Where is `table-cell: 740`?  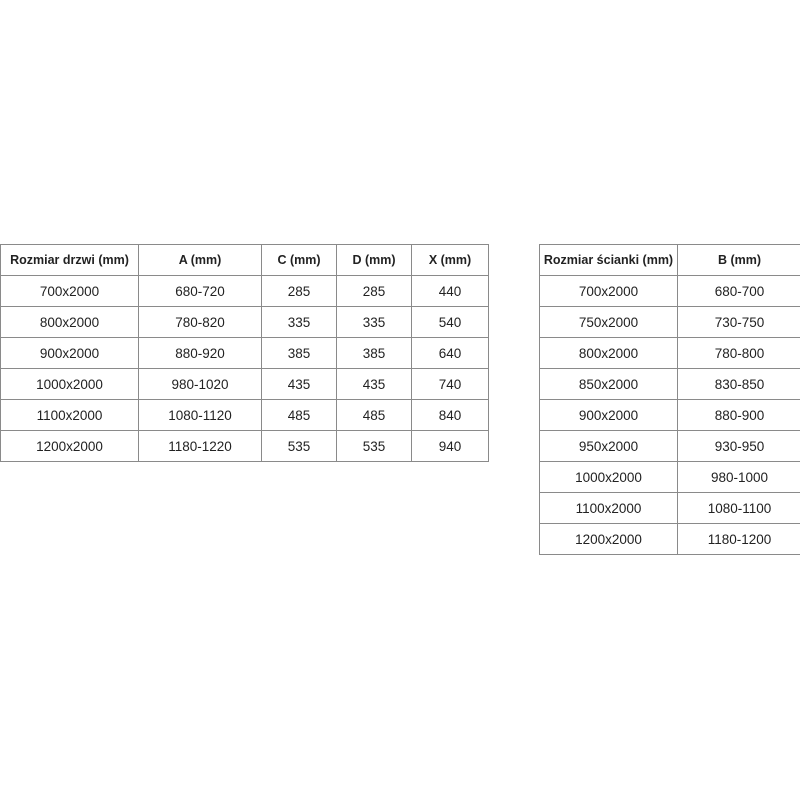
table-cell: 740 is located at coordinates (450, 384).